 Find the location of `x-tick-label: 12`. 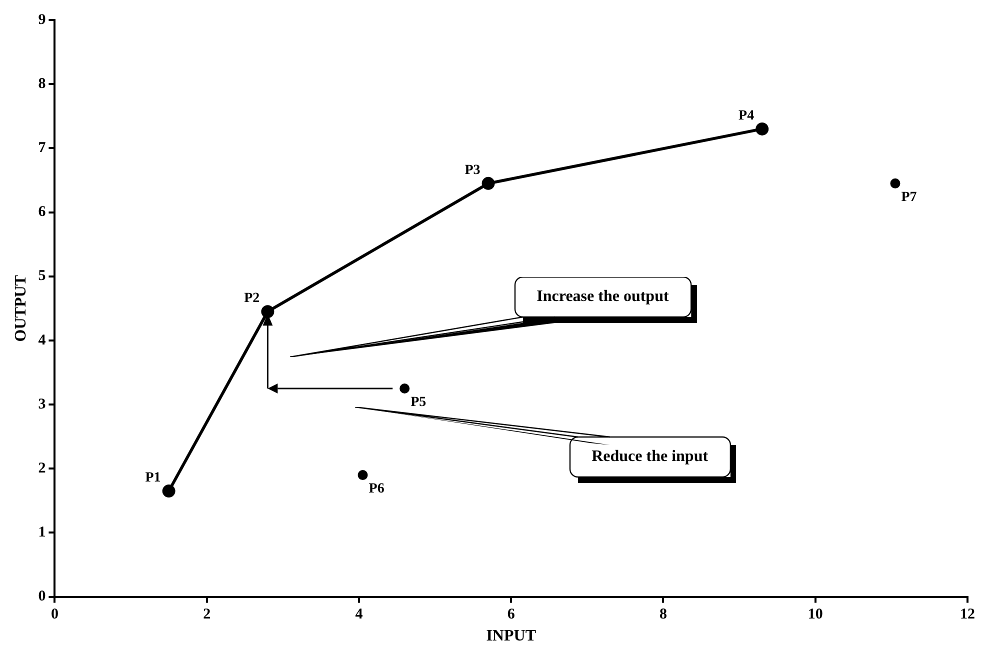

x-tick-label: 12 is located at coordinates (967, 614).